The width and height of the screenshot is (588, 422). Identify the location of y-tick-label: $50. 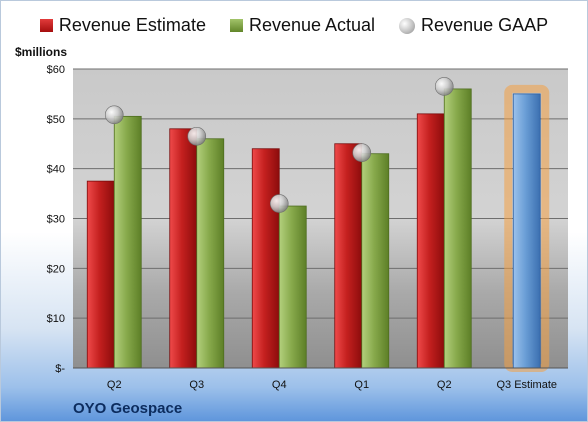
(56, 120).